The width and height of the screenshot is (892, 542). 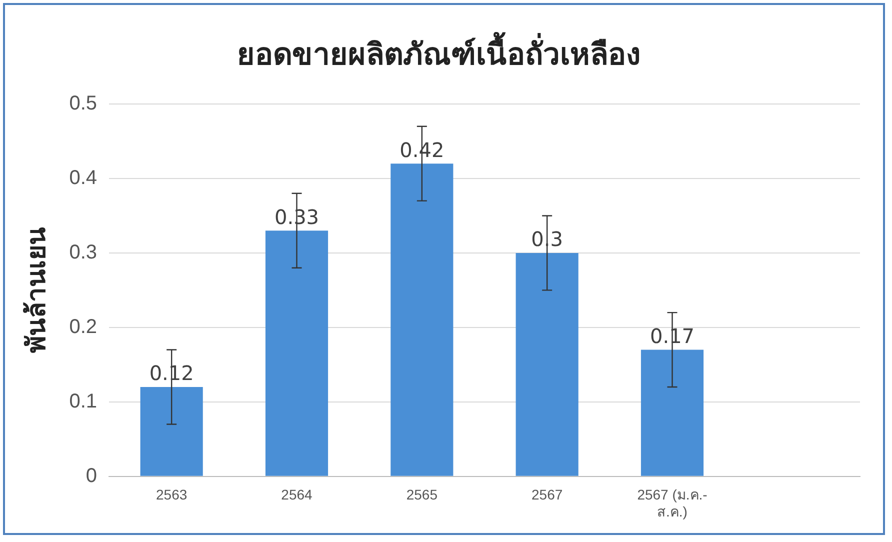 I want to click on y-tick-label: 0.5, so click(x=83, y=103).